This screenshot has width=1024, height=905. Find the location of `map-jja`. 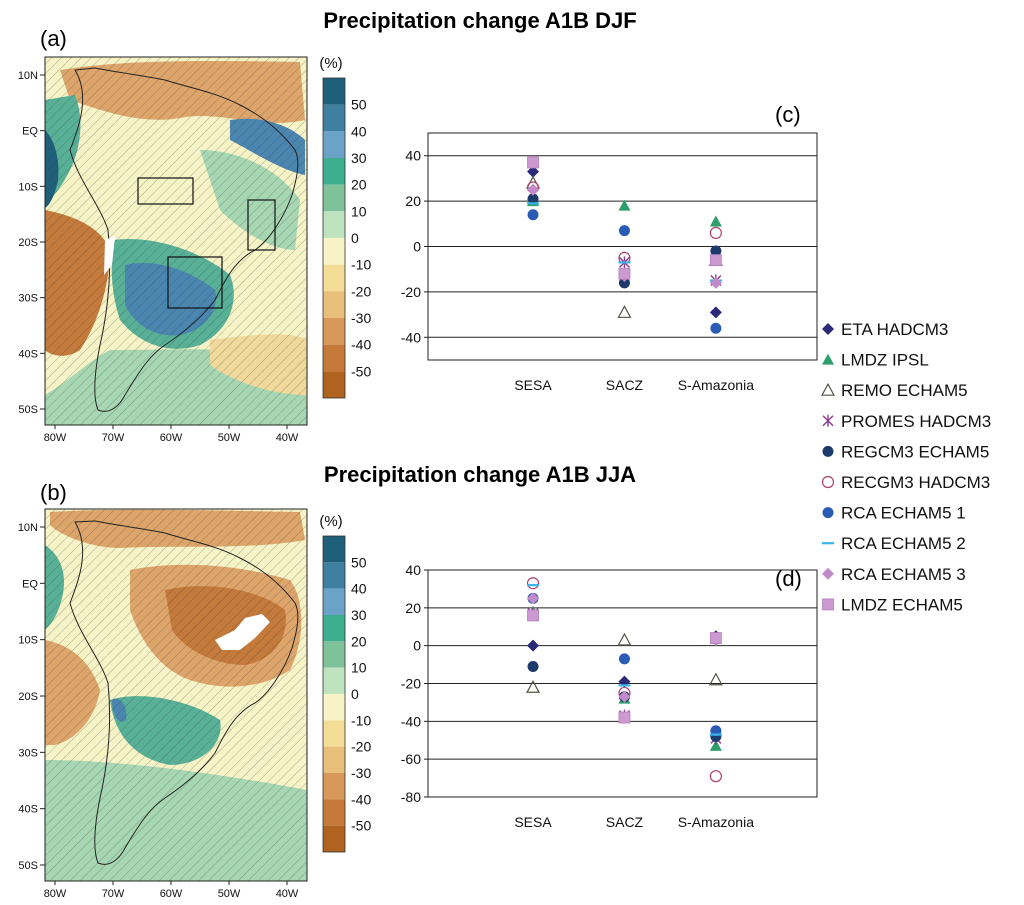

map-jja is located at coordinates (176, 695).